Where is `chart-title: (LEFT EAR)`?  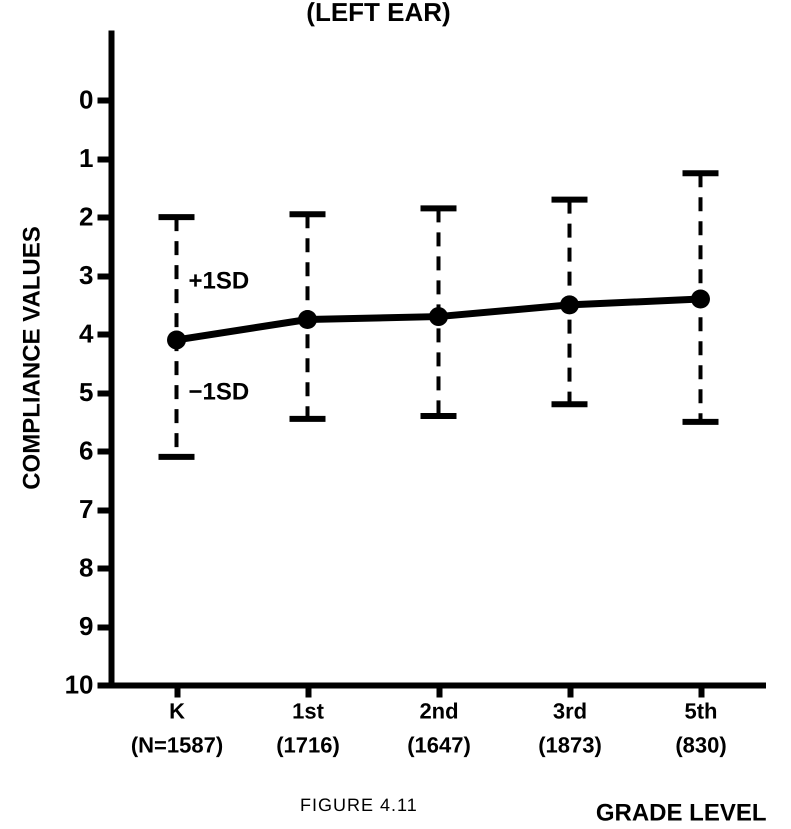 chart-title: (LEFT EAR) is located at coordinates (378, 13).